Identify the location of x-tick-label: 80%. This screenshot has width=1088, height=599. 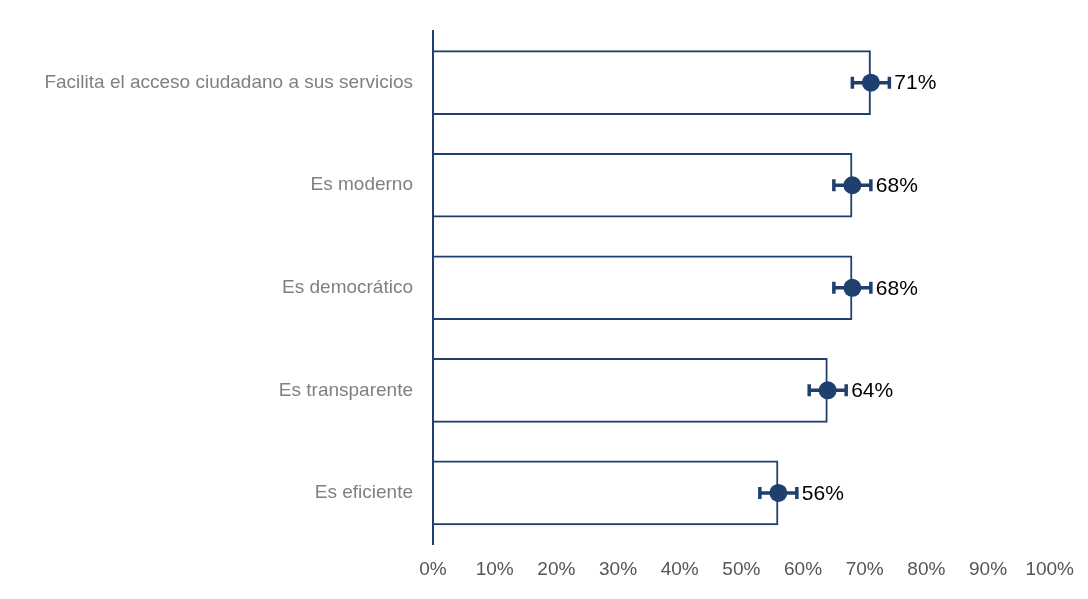
(926, 568).